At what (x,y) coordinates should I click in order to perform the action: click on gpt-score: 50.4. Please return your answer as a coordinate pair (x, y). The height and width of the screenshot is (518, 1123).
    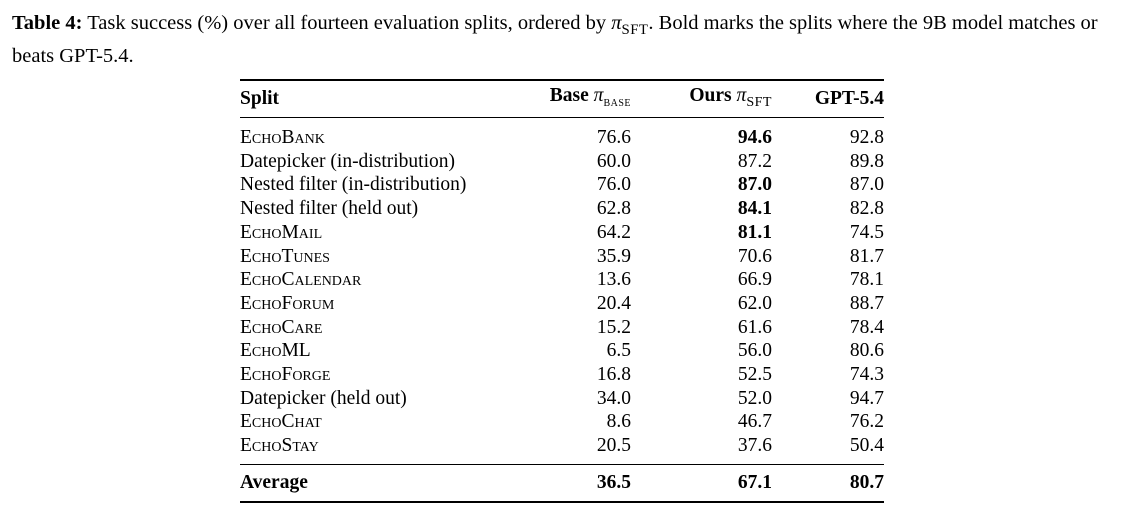
    Looking at the image, I should click on (866, 446).